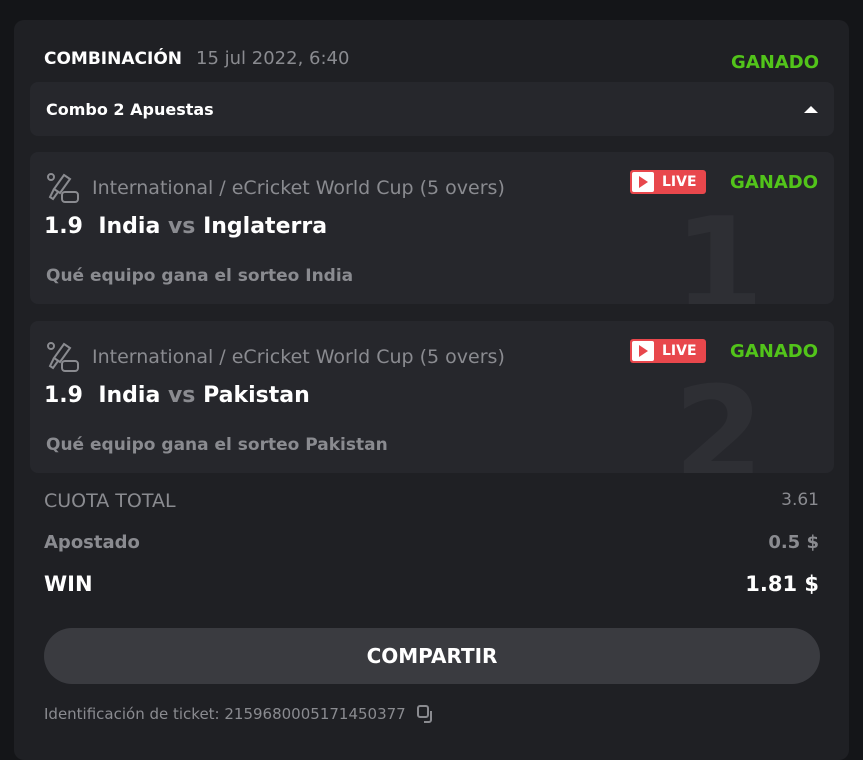  I want to click on header: COMBINACIÓN 15 jul 2022, 6:40 GANADO, so click(431, 60).